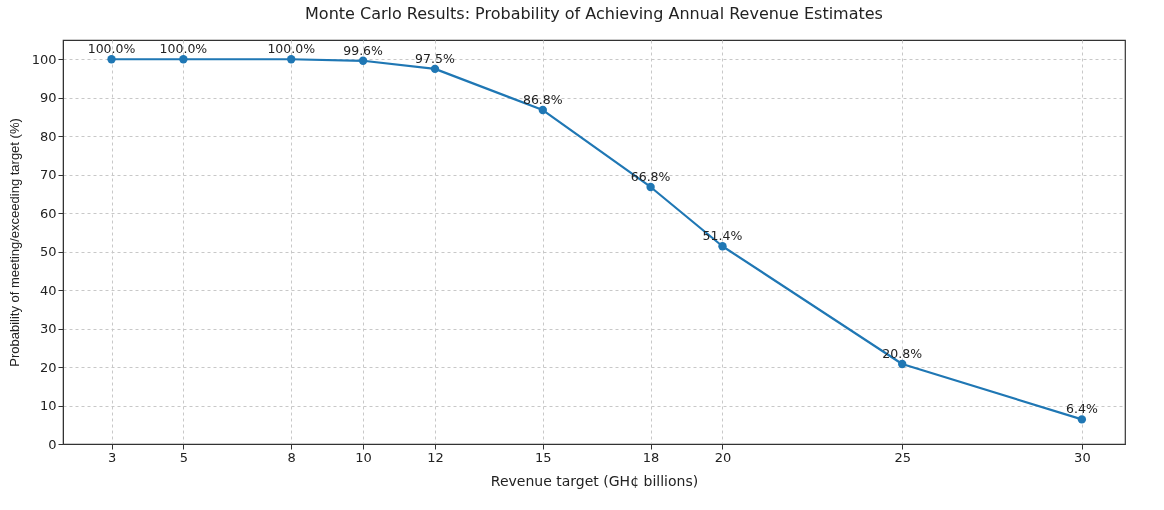  I want to click on x-tick-label: 12, so click(435, 457).